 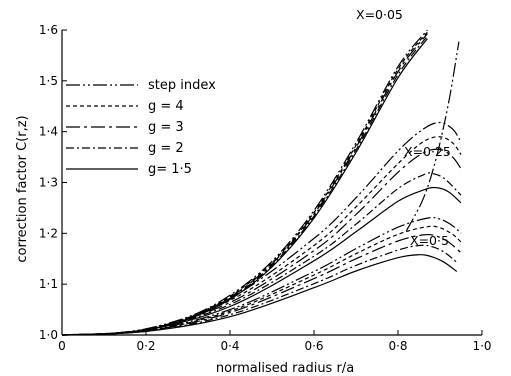 I want to click on x-axis-label: normalised radius r/a, so click(x=285, y=368).